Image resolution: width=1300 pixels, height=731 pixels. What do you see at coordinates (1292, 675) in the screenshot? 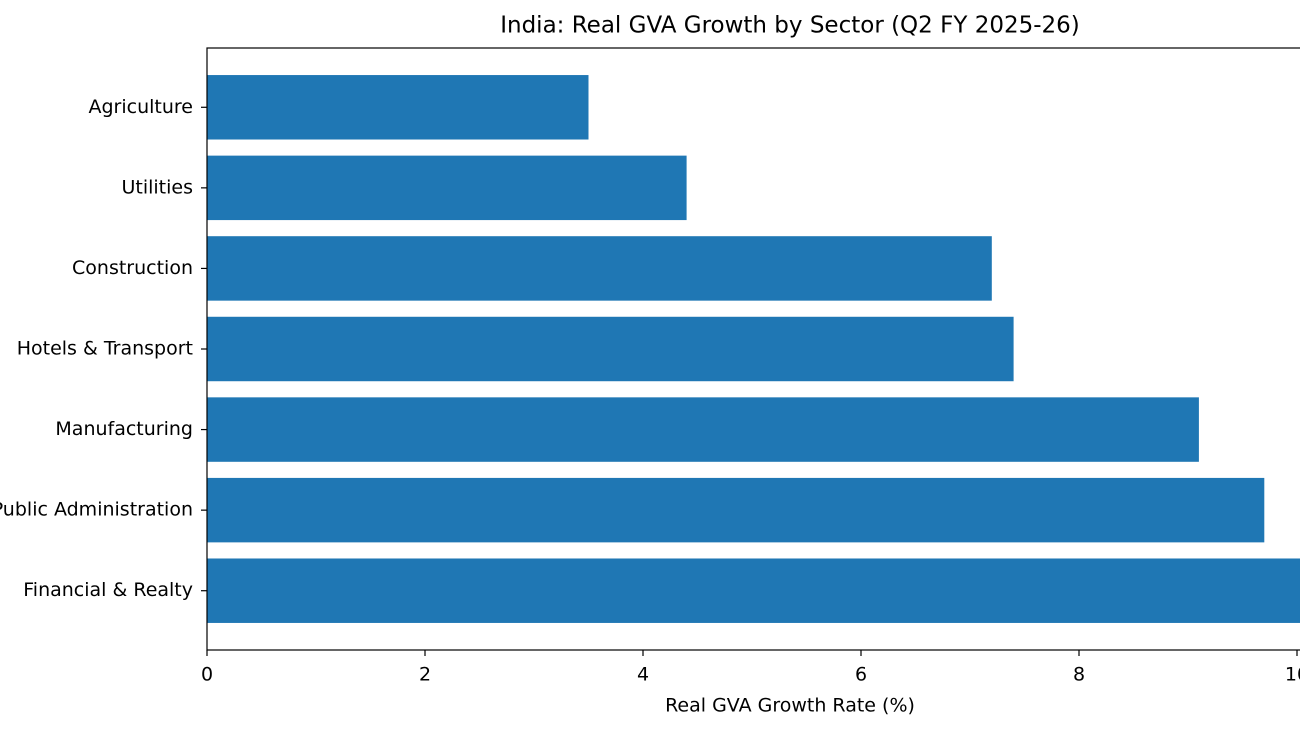
I see `x-tick-label: 10` at bounding box center [1292, 675].